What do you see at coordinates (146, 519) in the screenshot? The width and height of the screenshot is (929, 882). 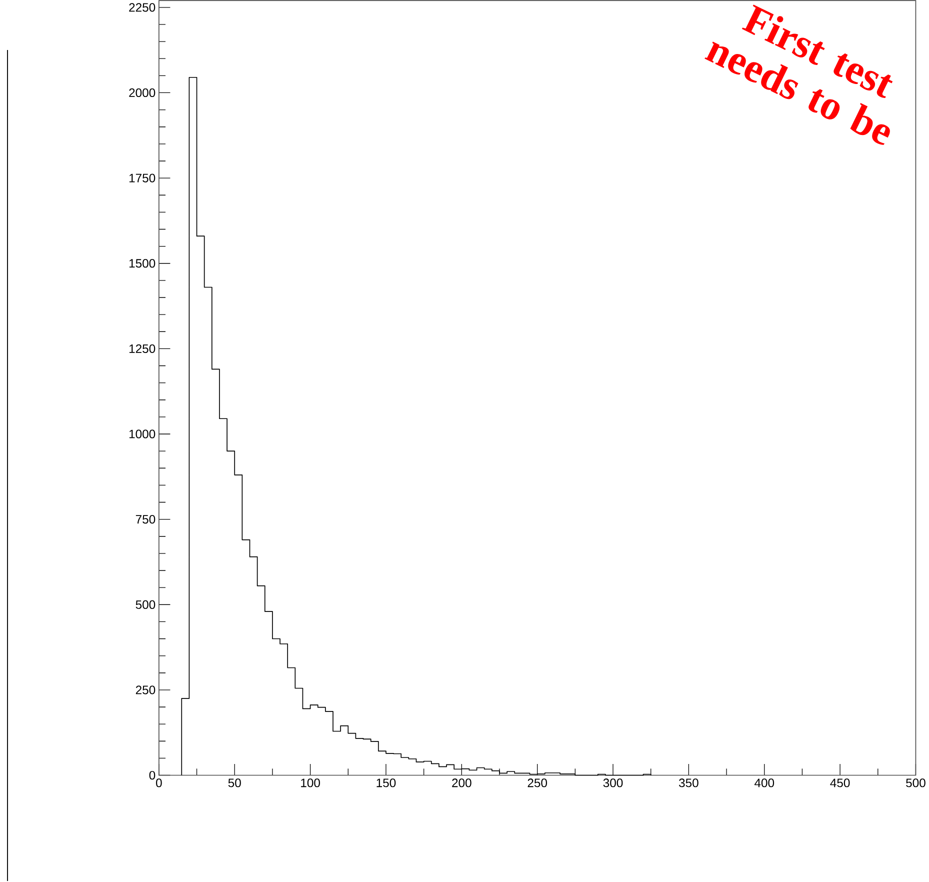 I see `y-tick-label: 750` at bounding box center [146, 519].